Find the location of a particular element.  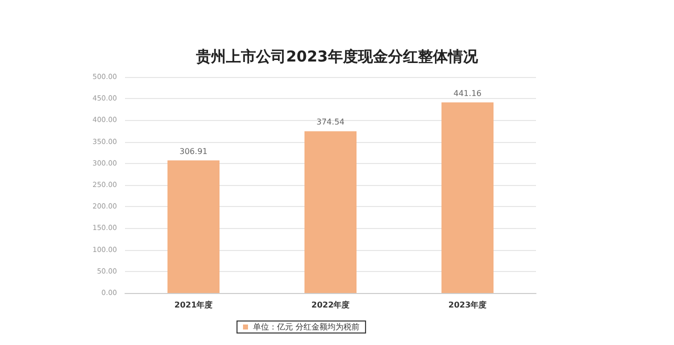

x-tick-label: 2021年度 is located at coordinates (193, 305).